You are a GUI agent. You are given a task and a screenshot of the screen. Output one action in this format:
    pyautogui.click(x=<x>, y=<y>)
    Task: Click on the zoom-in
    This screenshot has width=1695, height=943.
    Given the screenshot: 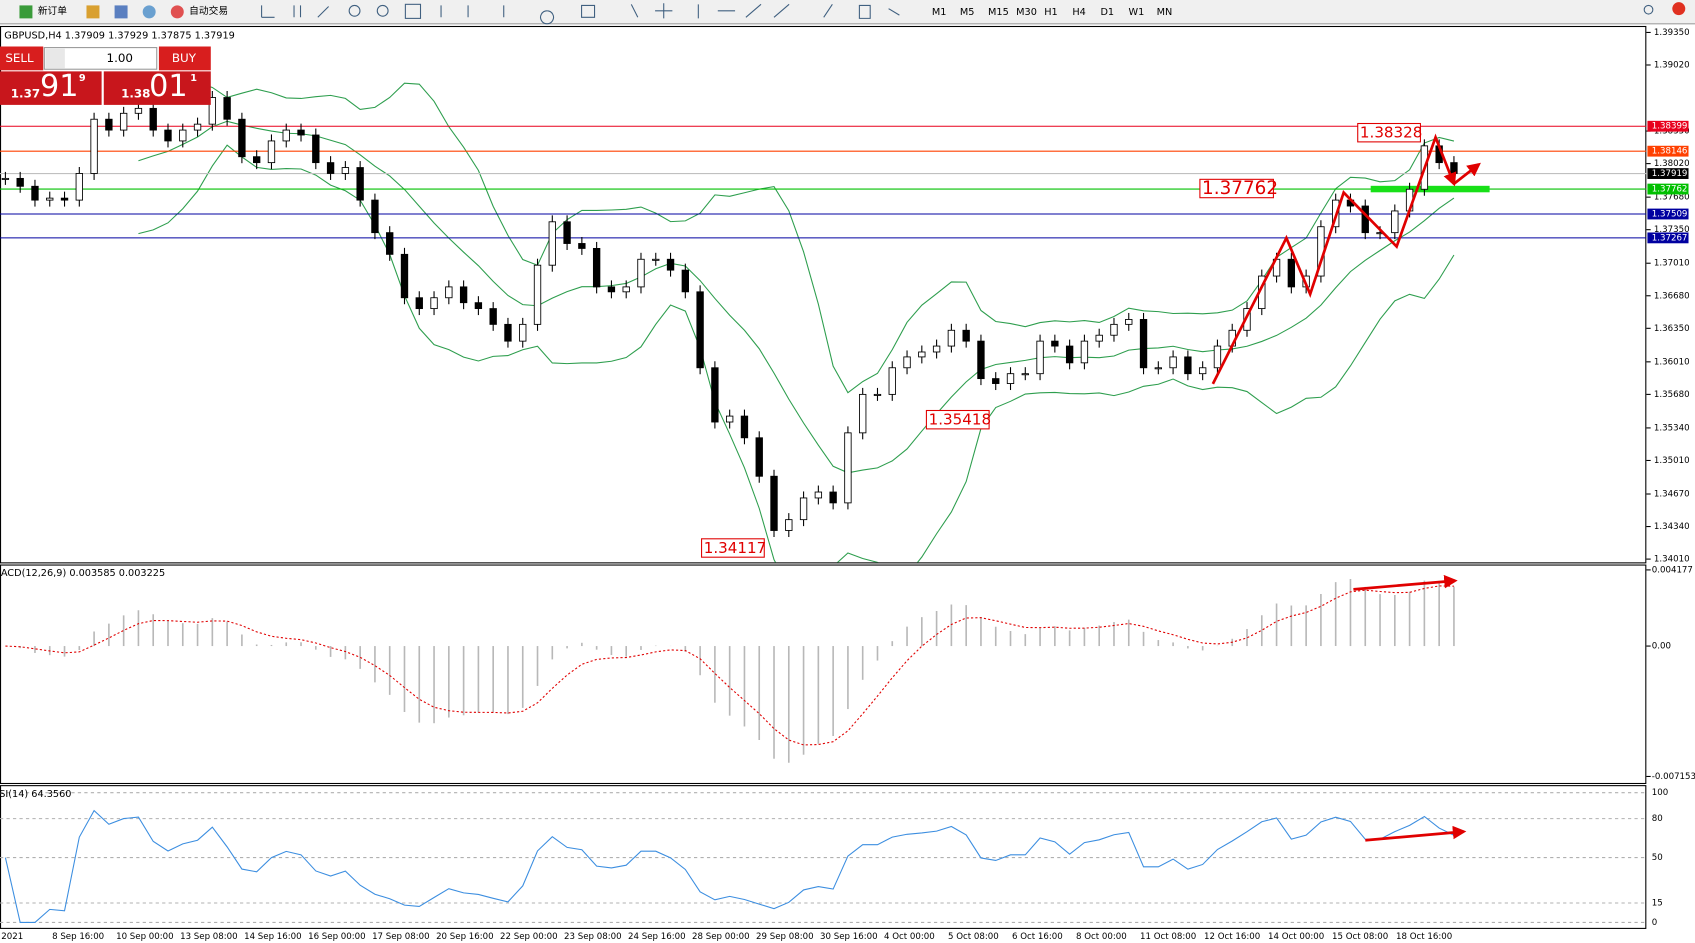 What is the action you would take?
    pyautogui.click(x=354, y=10)
    